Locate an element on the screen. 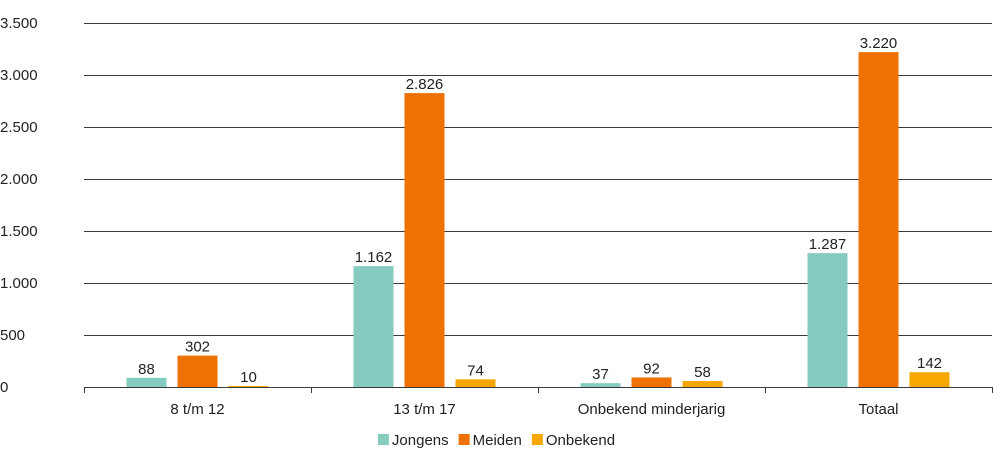  y-tick-label: 500 is located at coordinates (12, 335).